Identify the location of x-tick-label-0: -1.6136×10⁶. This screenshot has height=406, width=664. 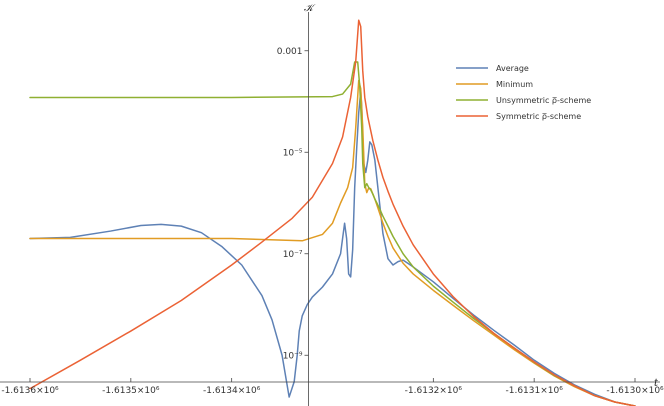
(30, 391).